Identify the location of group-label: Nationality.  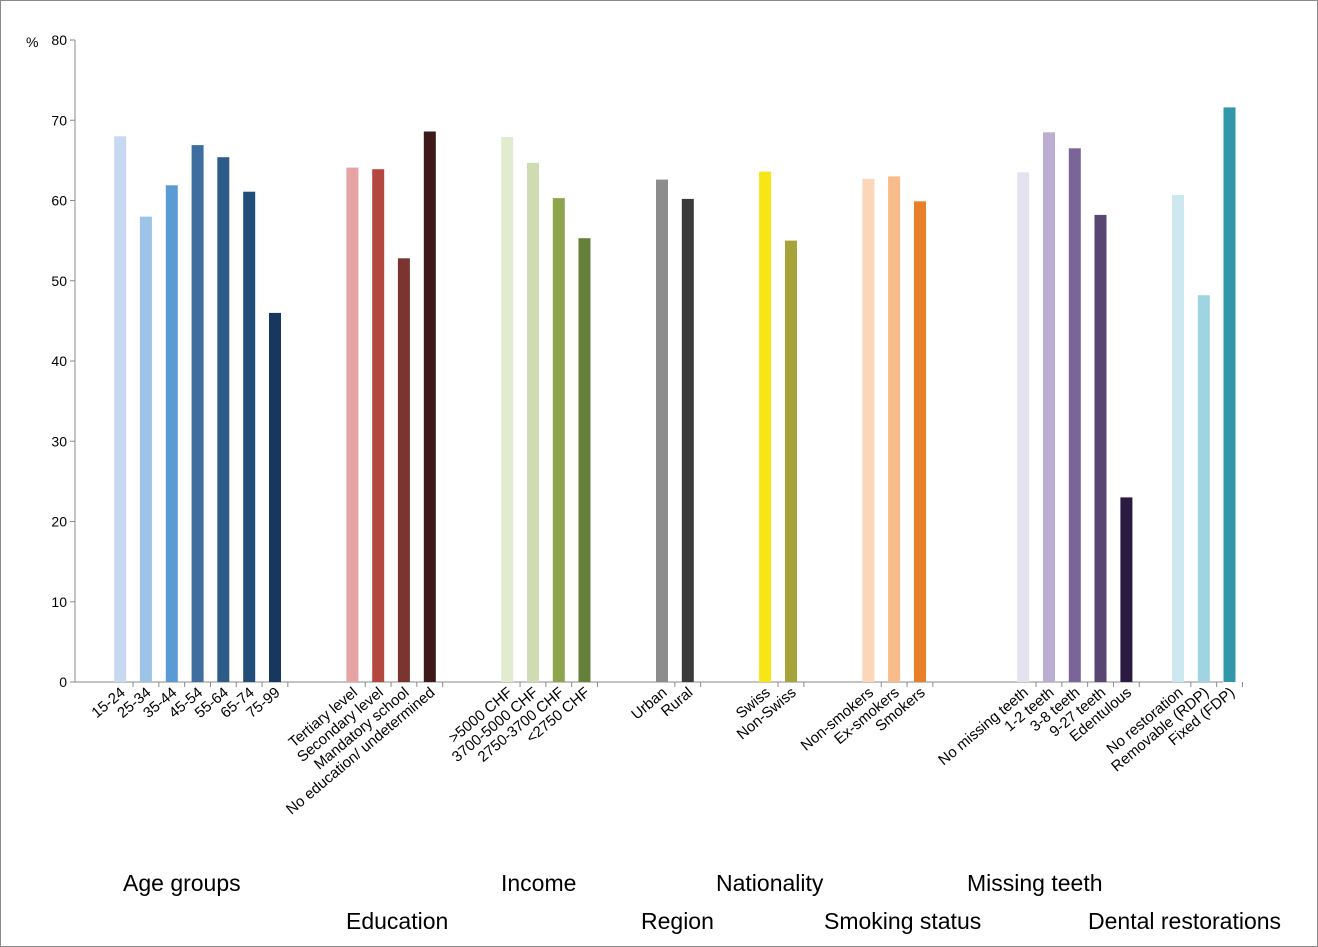
(770, 883).